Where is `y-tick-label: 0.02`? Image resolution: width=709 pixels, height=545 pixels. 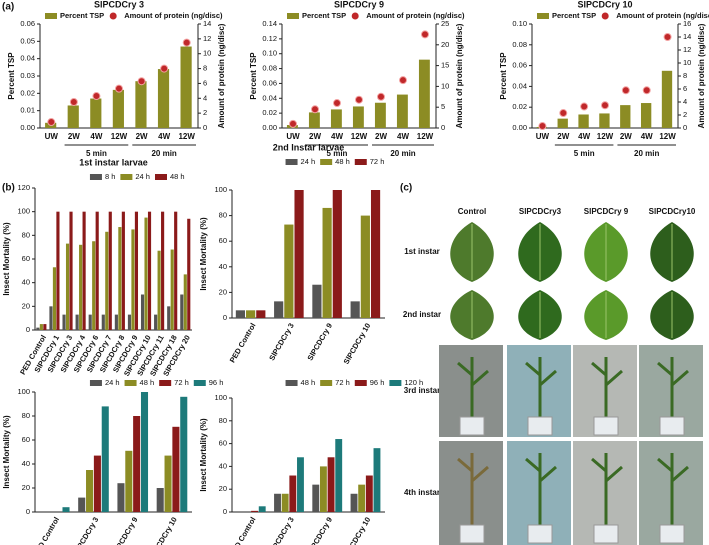
y-tick-label: 0.02 is located at coordinates (519, 106).